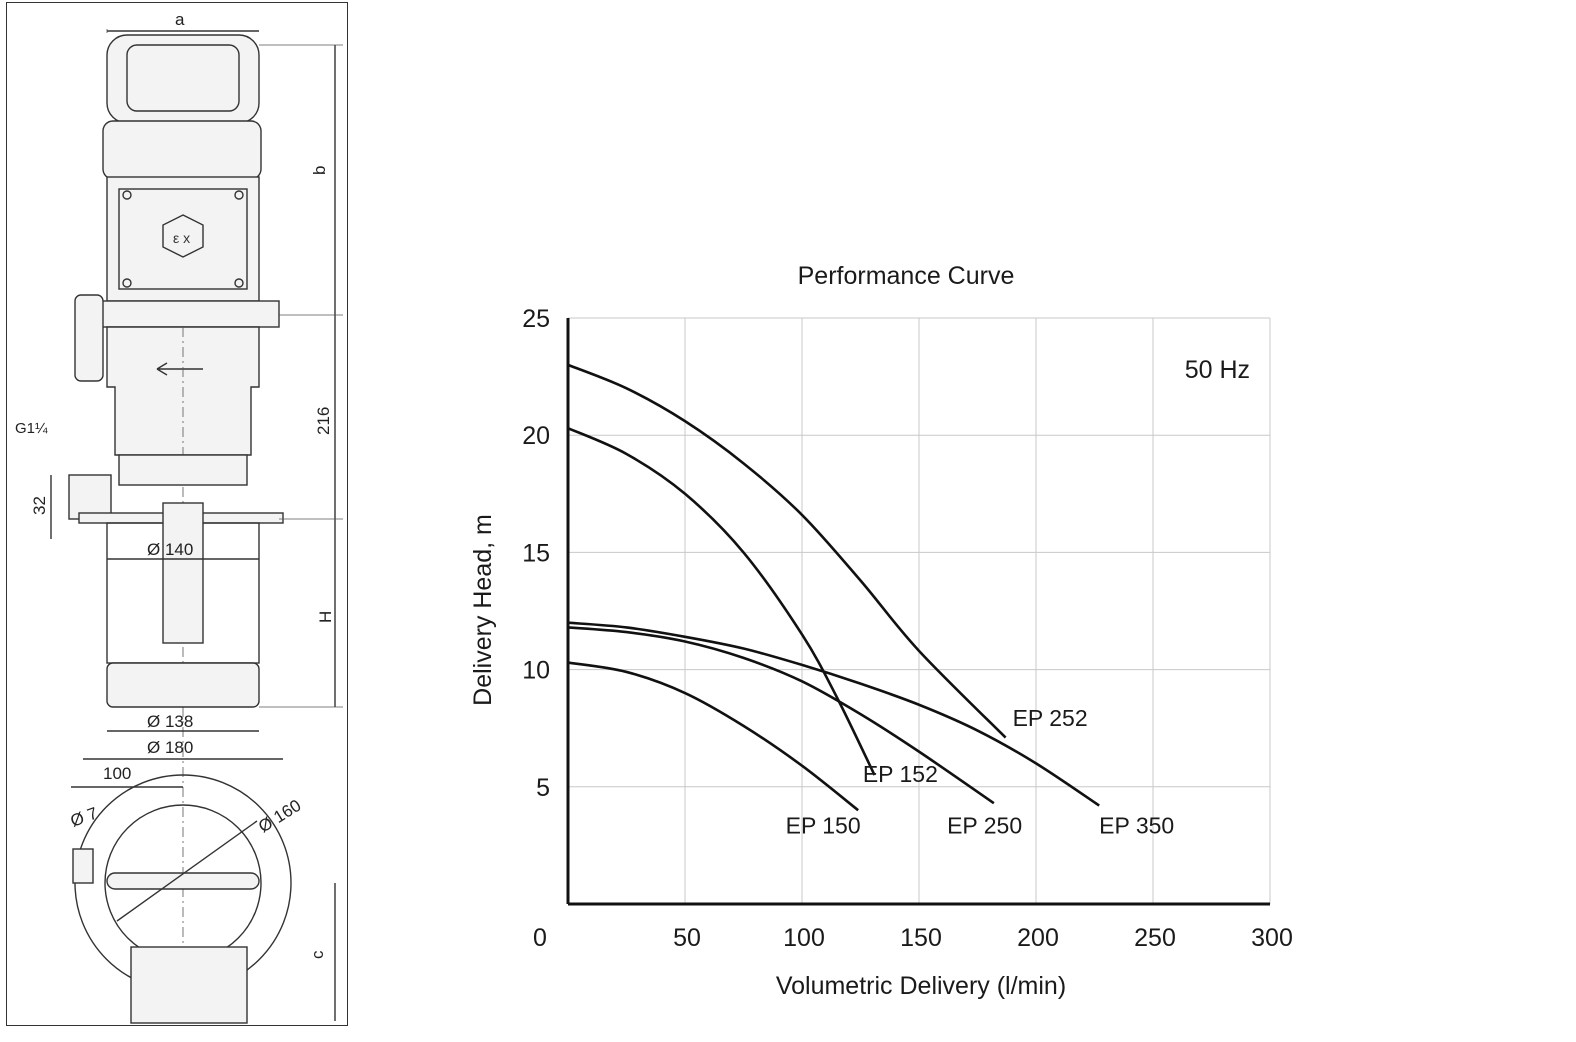 The width and height of the screenshot is (1576, 1042). Describe the element at coordinates (984, 826) in the screenshot. I see `series-label-ep-250: EP 250` at that location.